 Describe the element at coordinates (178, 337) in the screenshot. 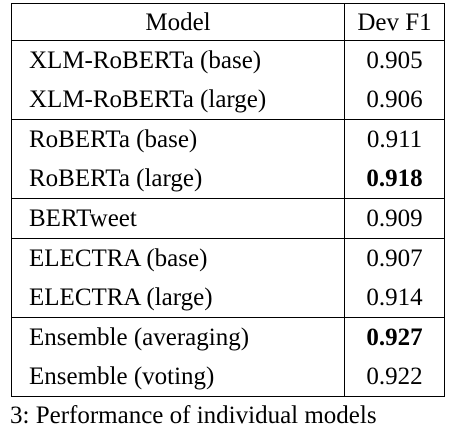

I see `model-name-cell: Ensemble (averaging)` at that location.